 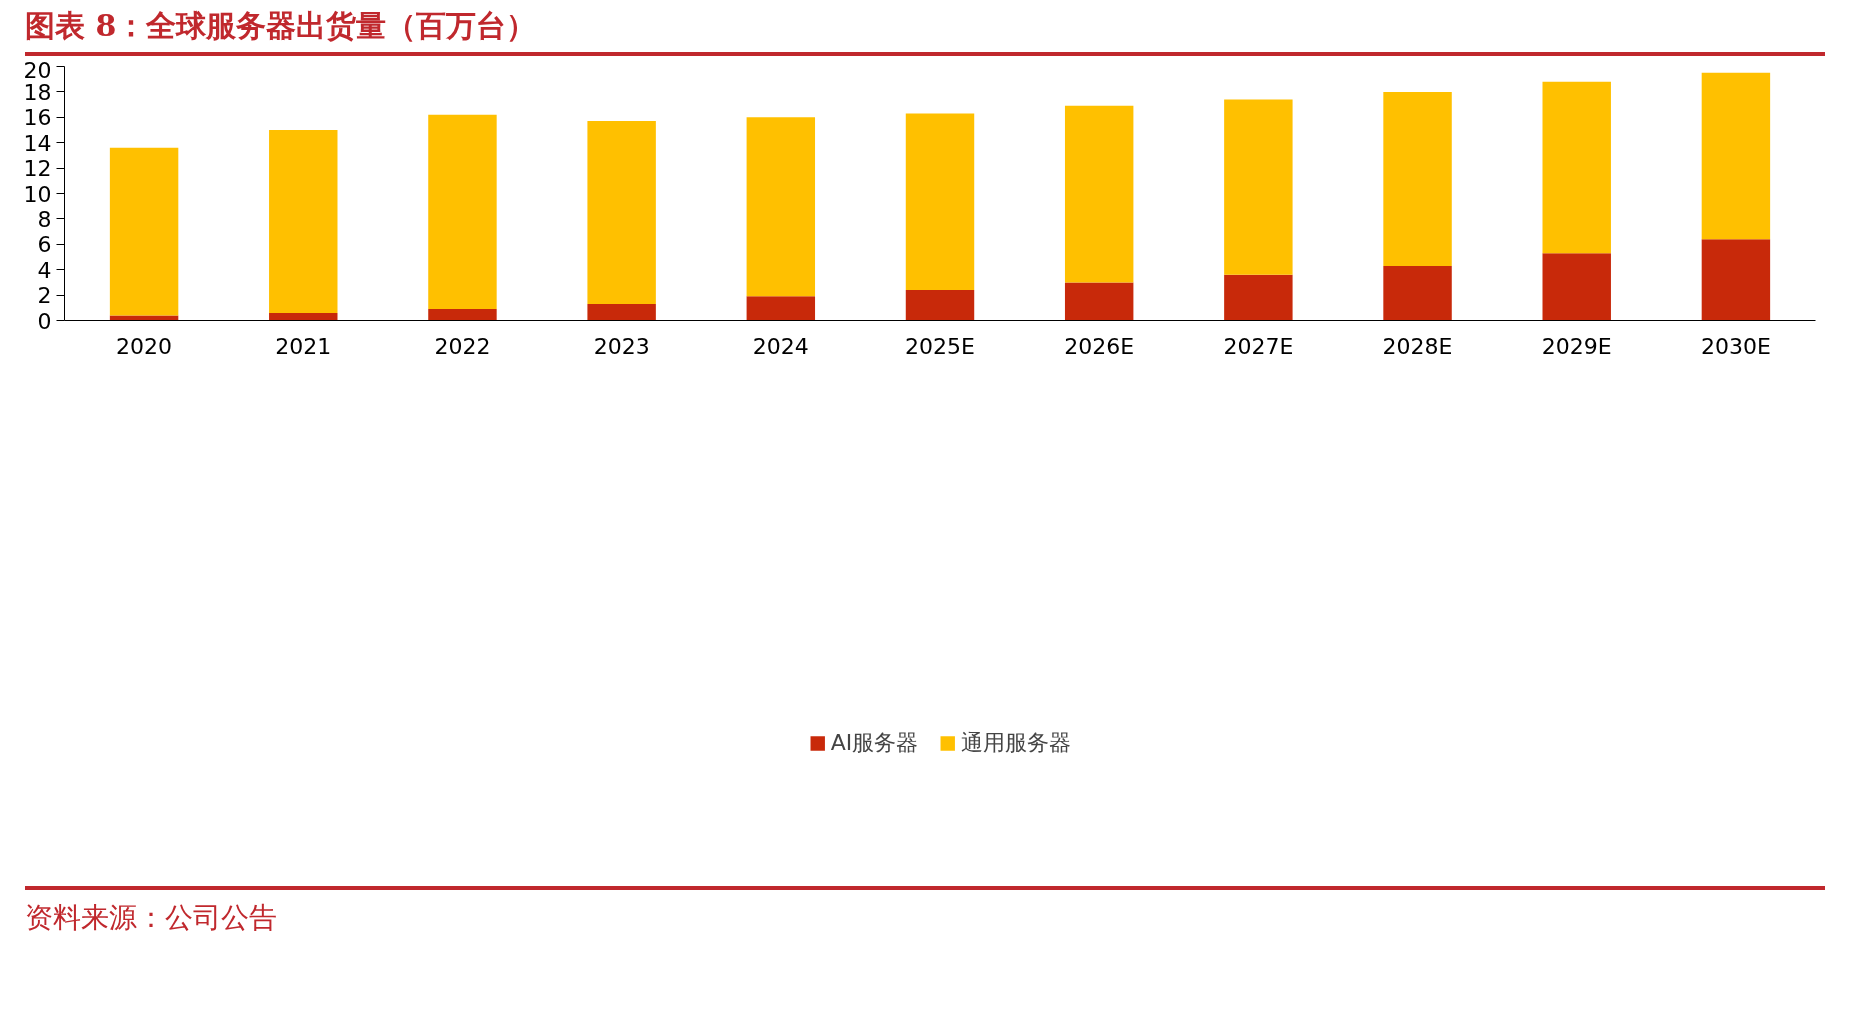 What do you see at coordinates (44, 295) in the screenshot?
I see `y-tick-label: 2` at bounding box center [44, 295].